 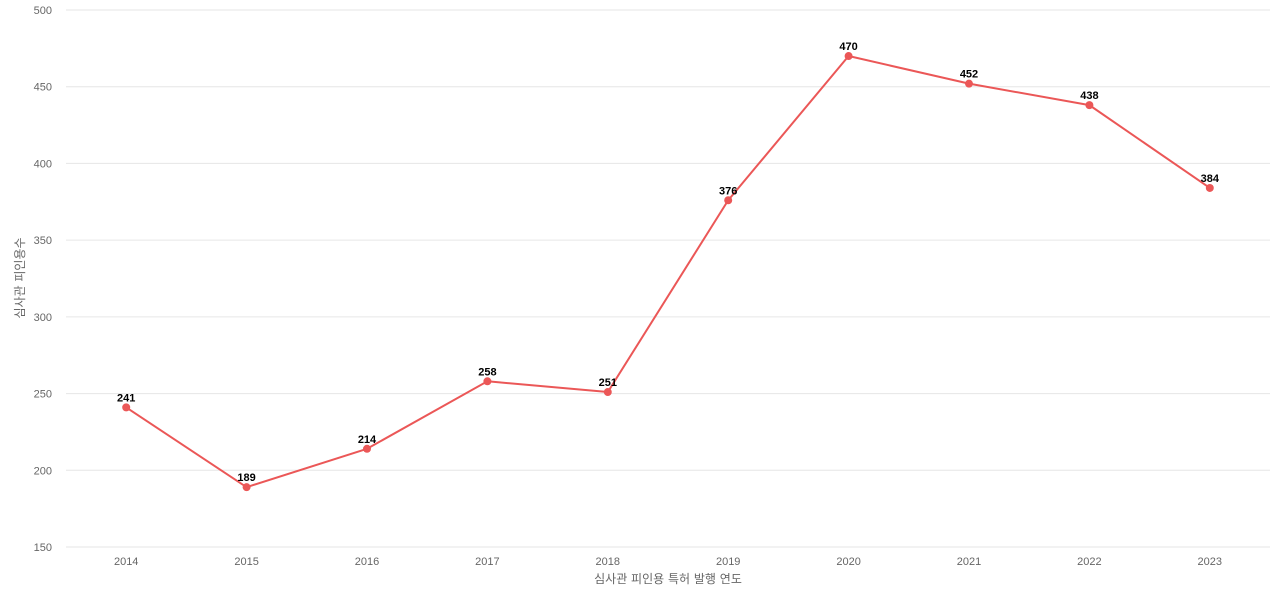 I want to click on x-tick-label: 2015, so click(x=246, y=562).